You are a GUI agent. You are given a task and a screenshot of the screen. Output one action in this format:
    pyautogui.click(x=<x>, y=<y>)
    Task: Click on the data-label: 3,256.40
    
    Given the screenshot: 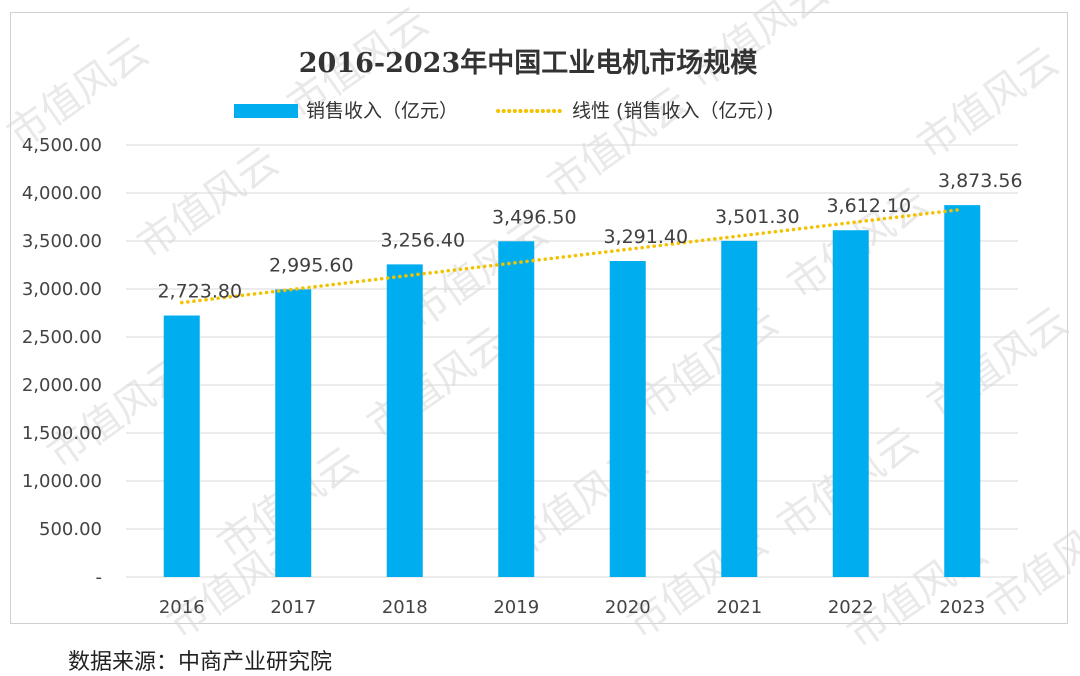 What is the action you would take?
    pyautogui.click(x=422, y=240)
    